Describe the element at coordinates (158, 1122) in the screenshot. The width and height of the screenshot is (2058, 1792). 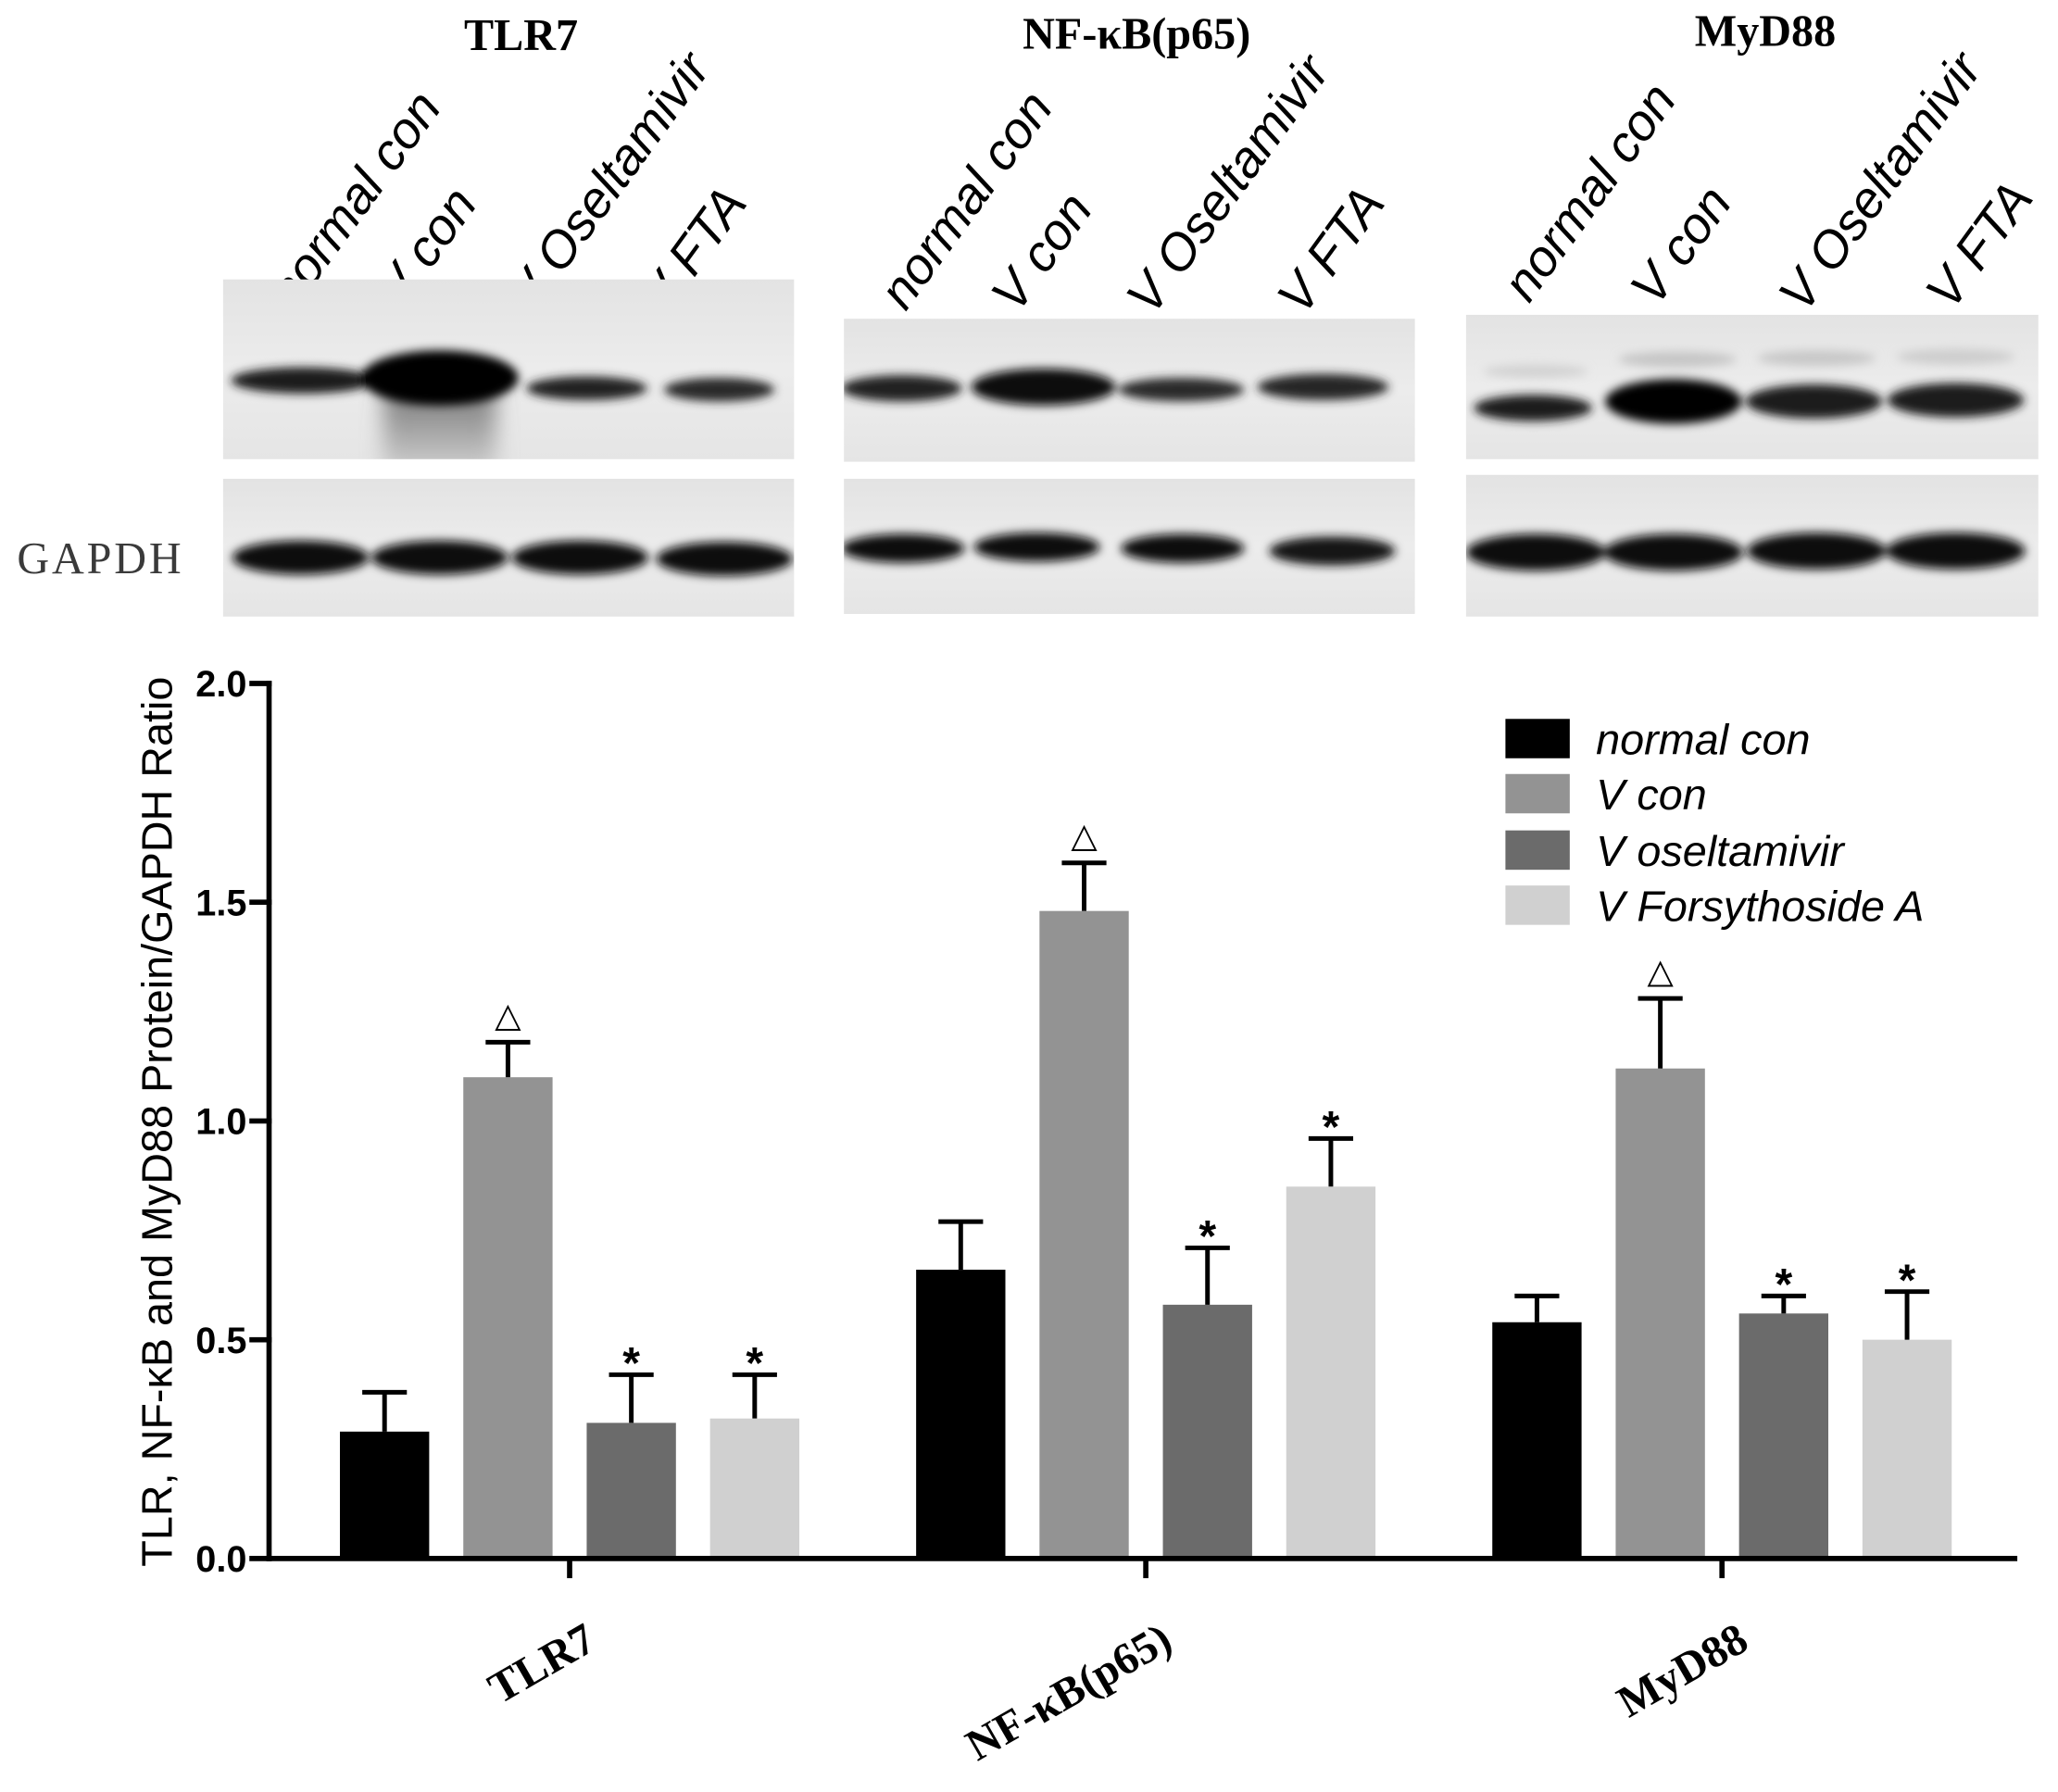
I see `y-axis-title: TLR, NF-κB and MyD88 Protein/GAPDH Ratio` at that location.